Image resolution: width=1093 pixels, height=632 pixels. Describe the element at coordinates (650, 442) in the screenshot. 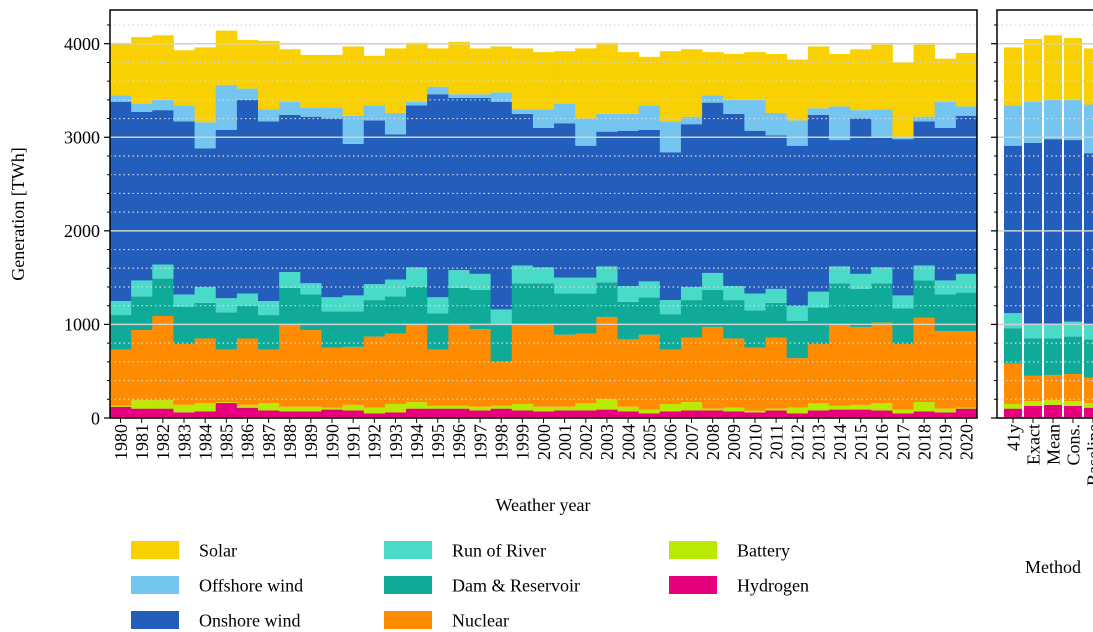

I see `x-tick-label: 2005` at that location.